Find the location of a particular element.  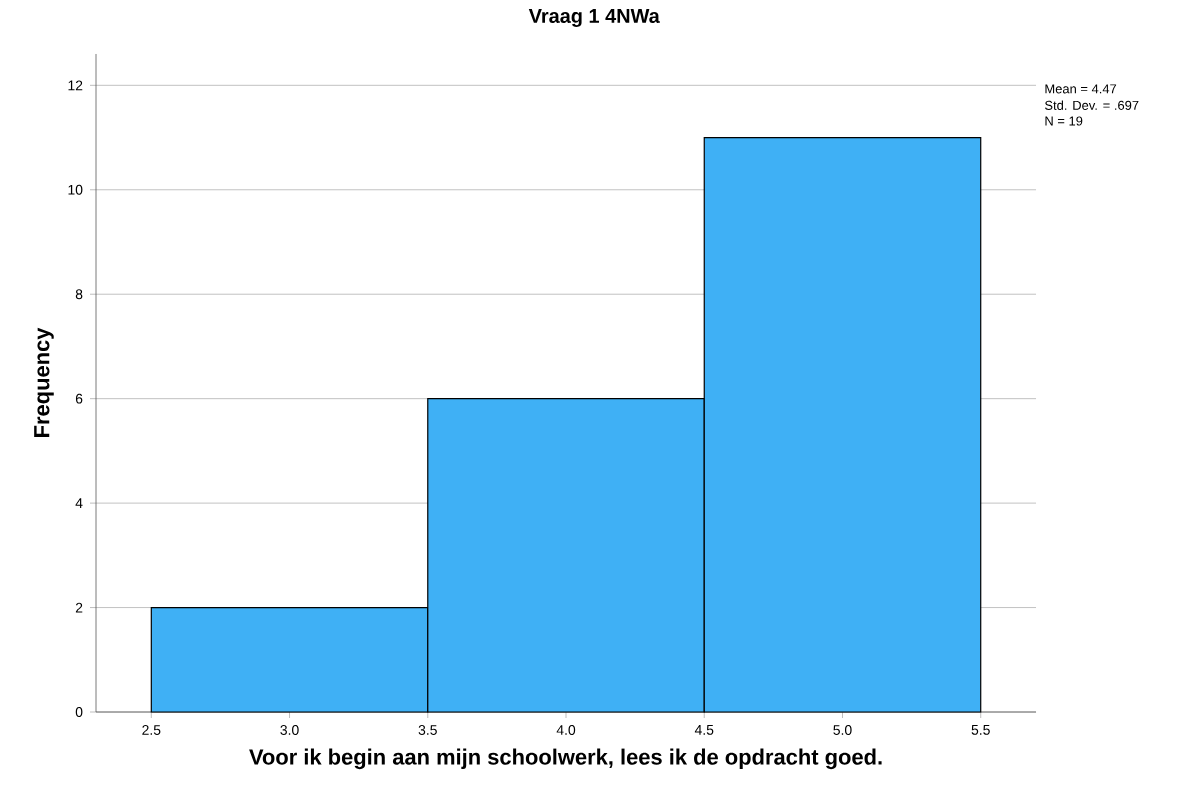

chart-title: Vraag 1 4NWa is located at coordinates (594, 18).